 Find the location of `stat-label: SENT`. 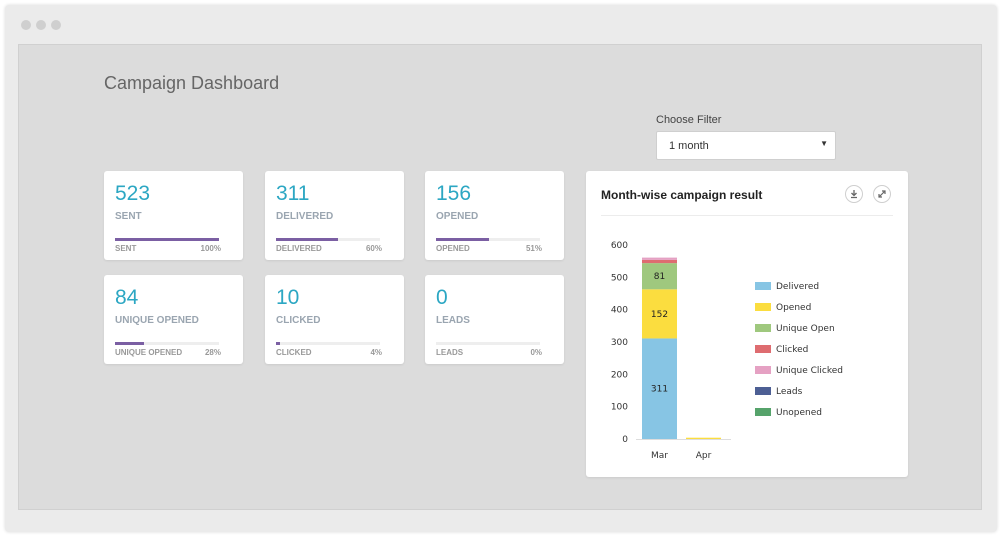

stat-label: SENT is located at coordinates (128, 216).